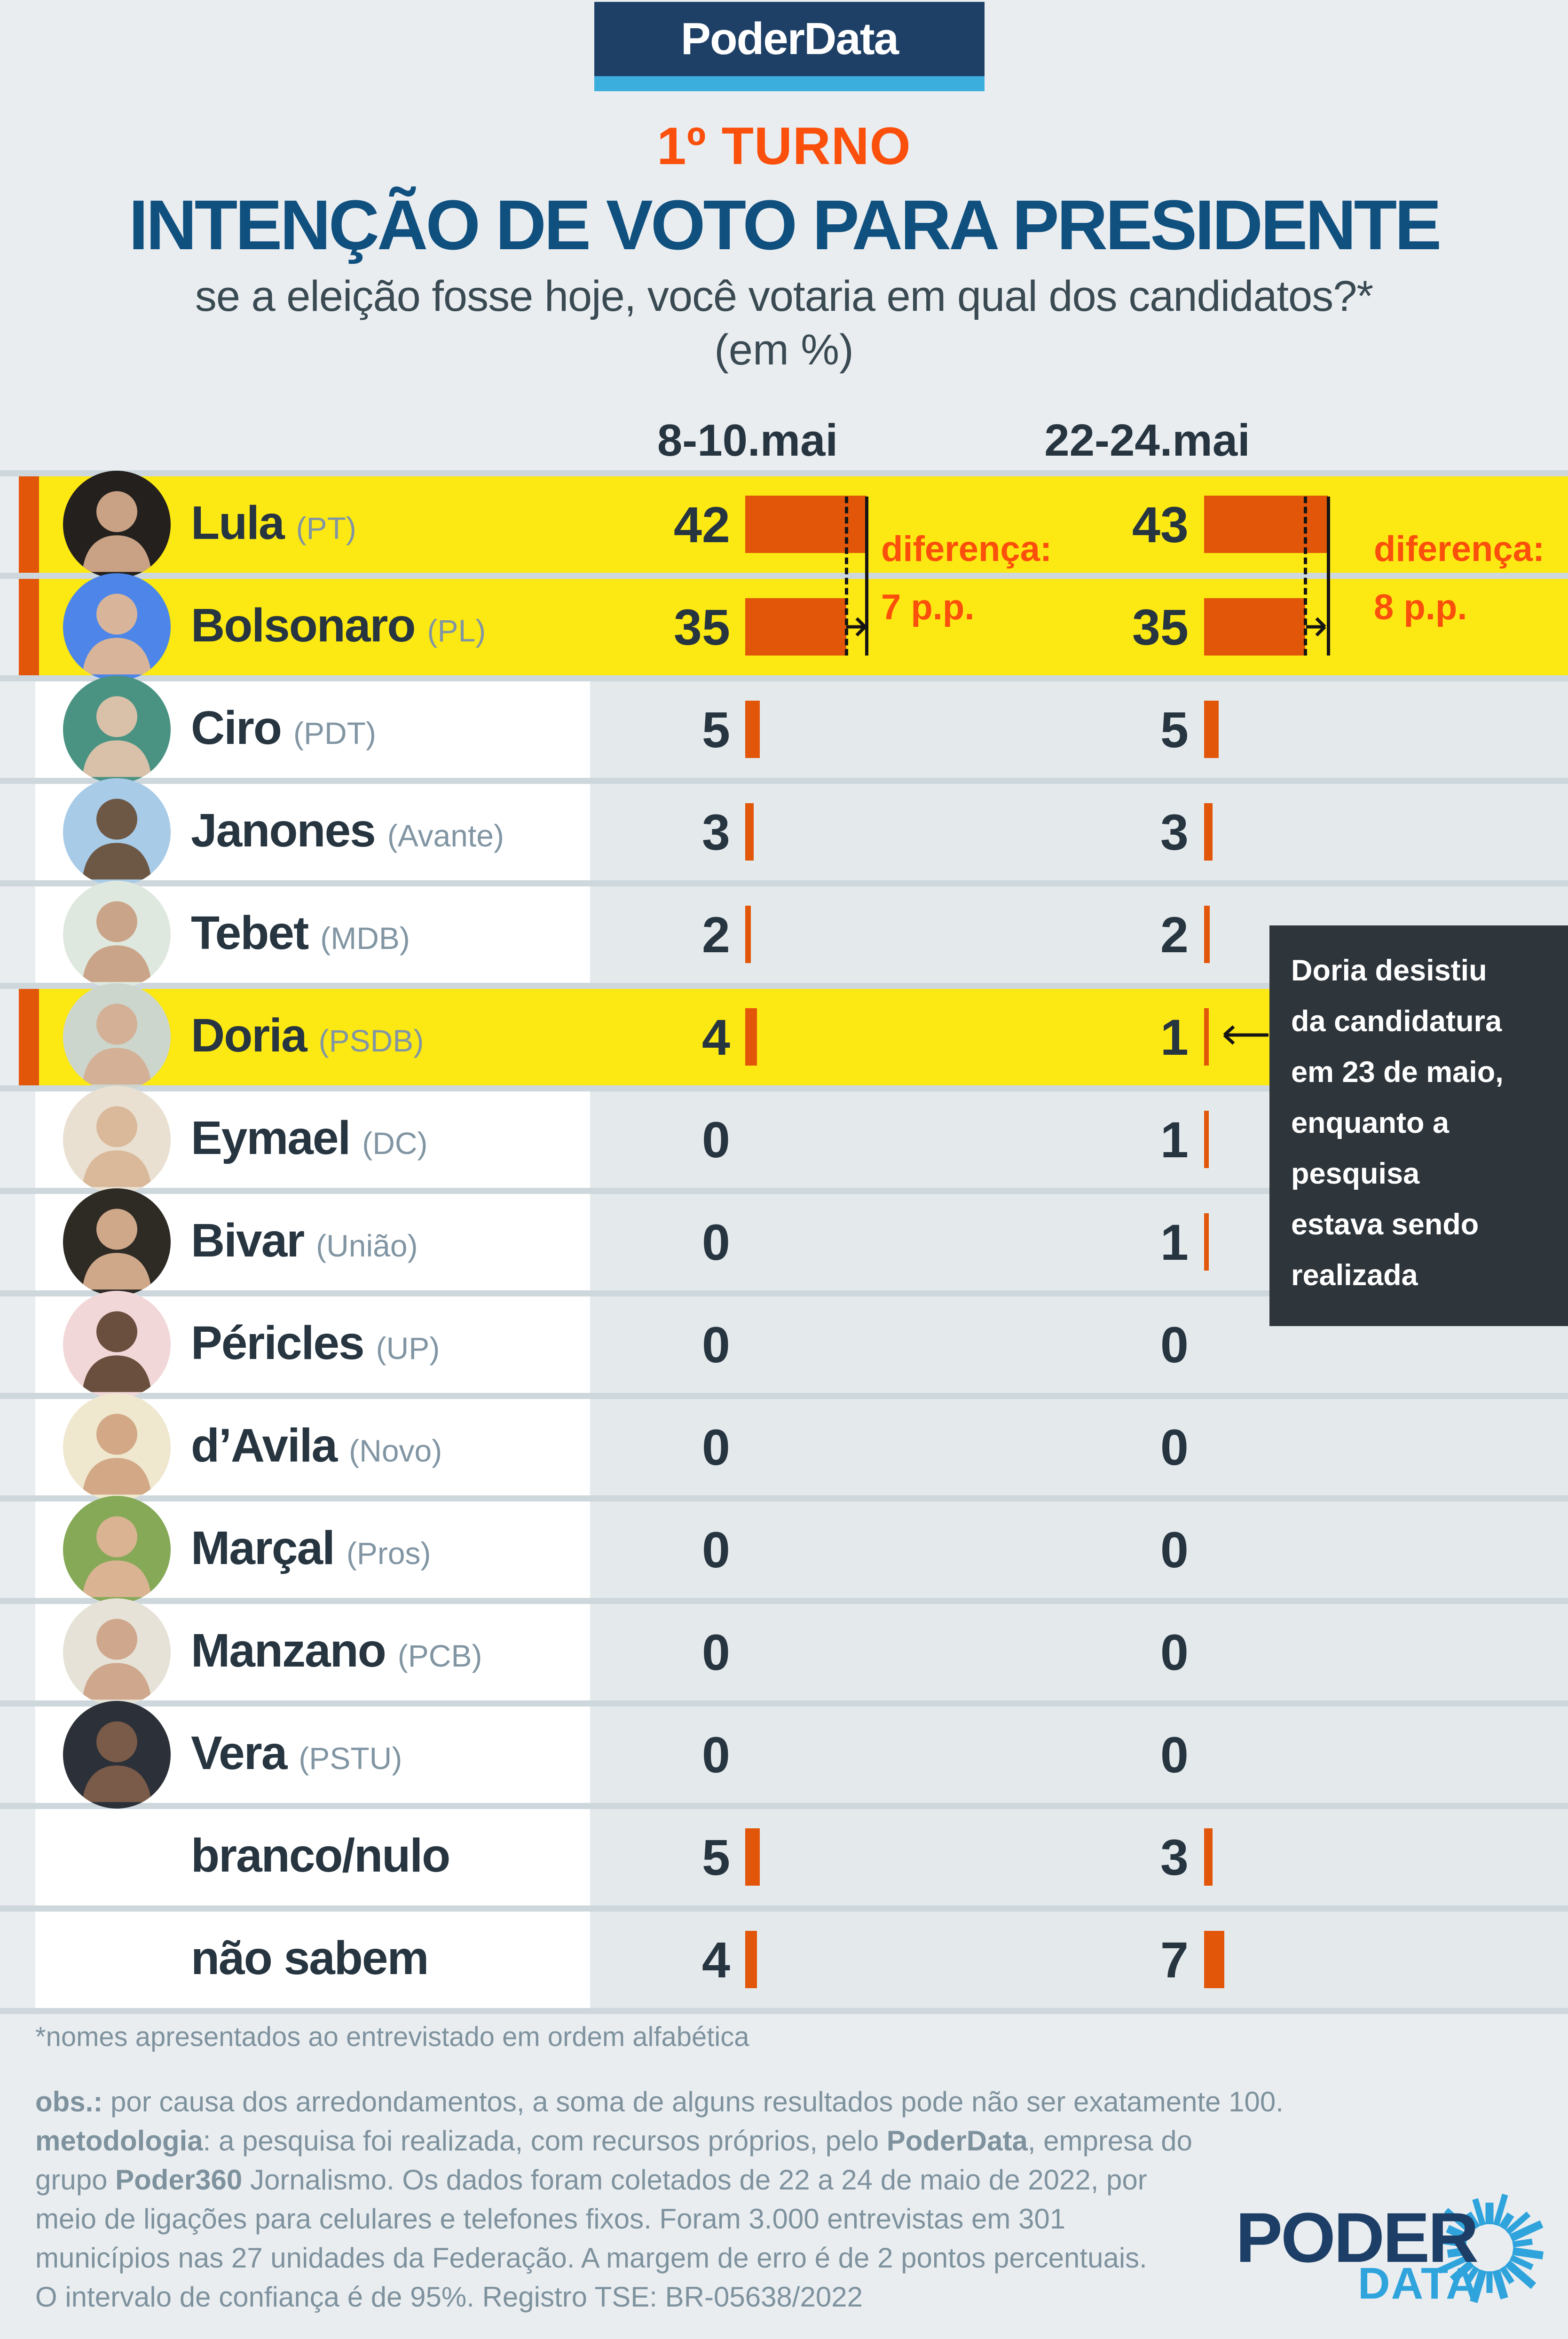 This screenshot has height=2339, width=1568. I want to click on candidate-name: Péricles, so click(278, 1342).